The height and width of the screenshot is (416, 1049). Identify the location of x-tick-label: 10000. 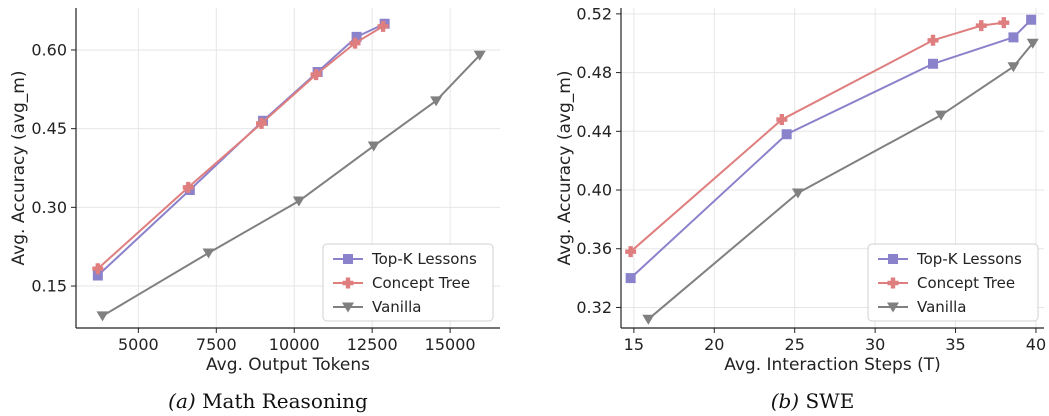
(294, 344).